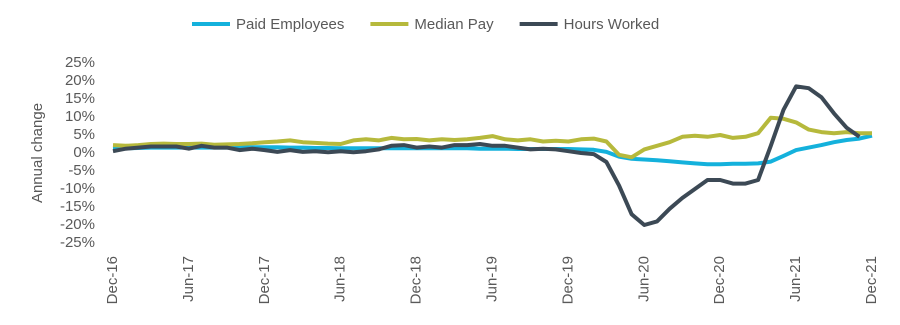 This screenshot has width=900, height=325. I want to click on legend-label: Hours Worked, so click(612, 24).